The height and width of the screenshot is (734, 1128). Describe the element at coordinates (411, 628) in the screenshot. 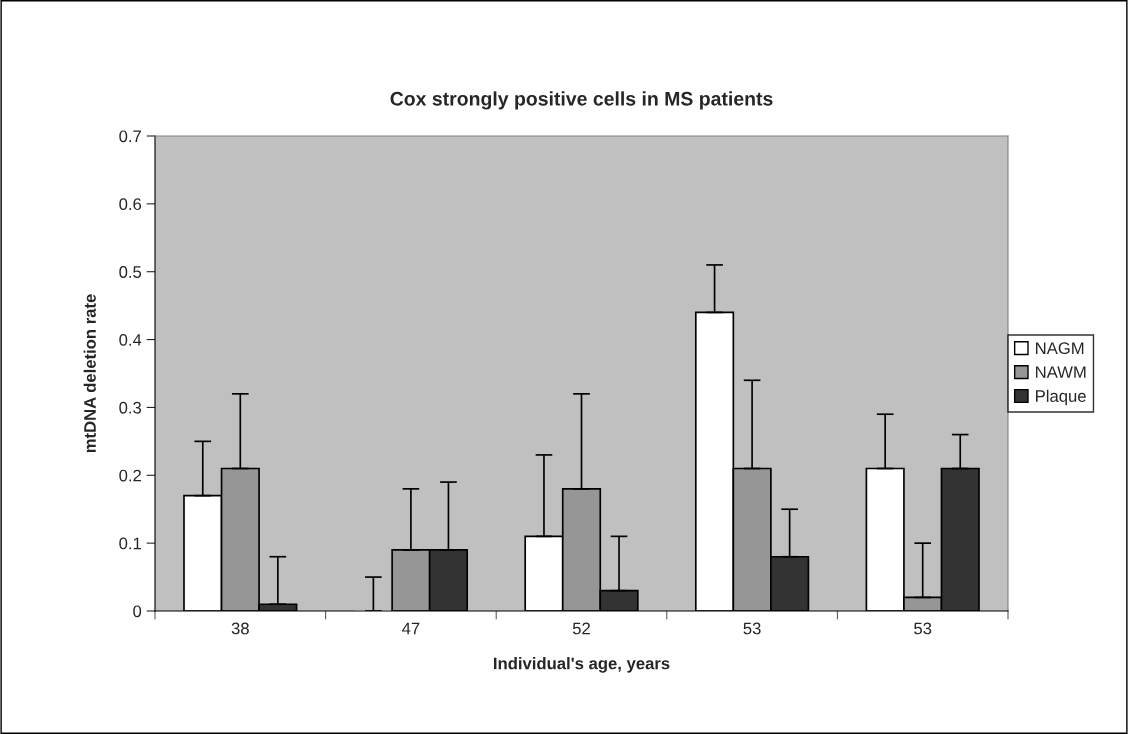

I see `x-tick-label: 47` at that location.